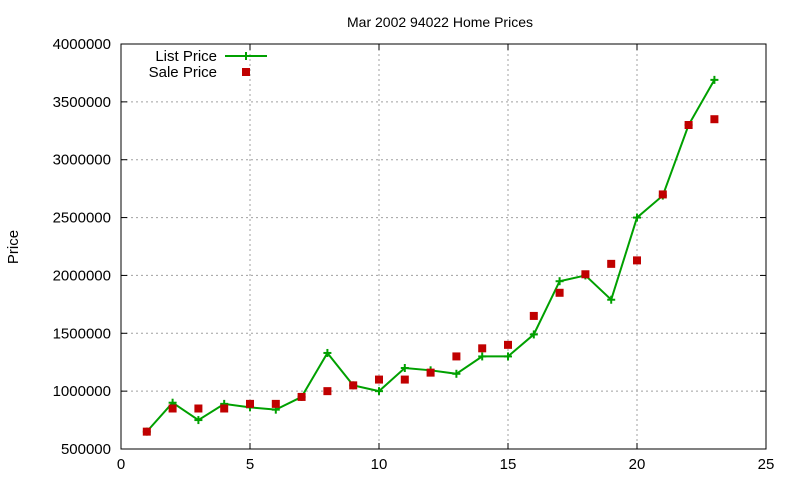 This screenshot has height=480, width=800. Describe the element at coordinates (82, 160) in the screenshot. I see `y-tick-label: 3000000` at that location.